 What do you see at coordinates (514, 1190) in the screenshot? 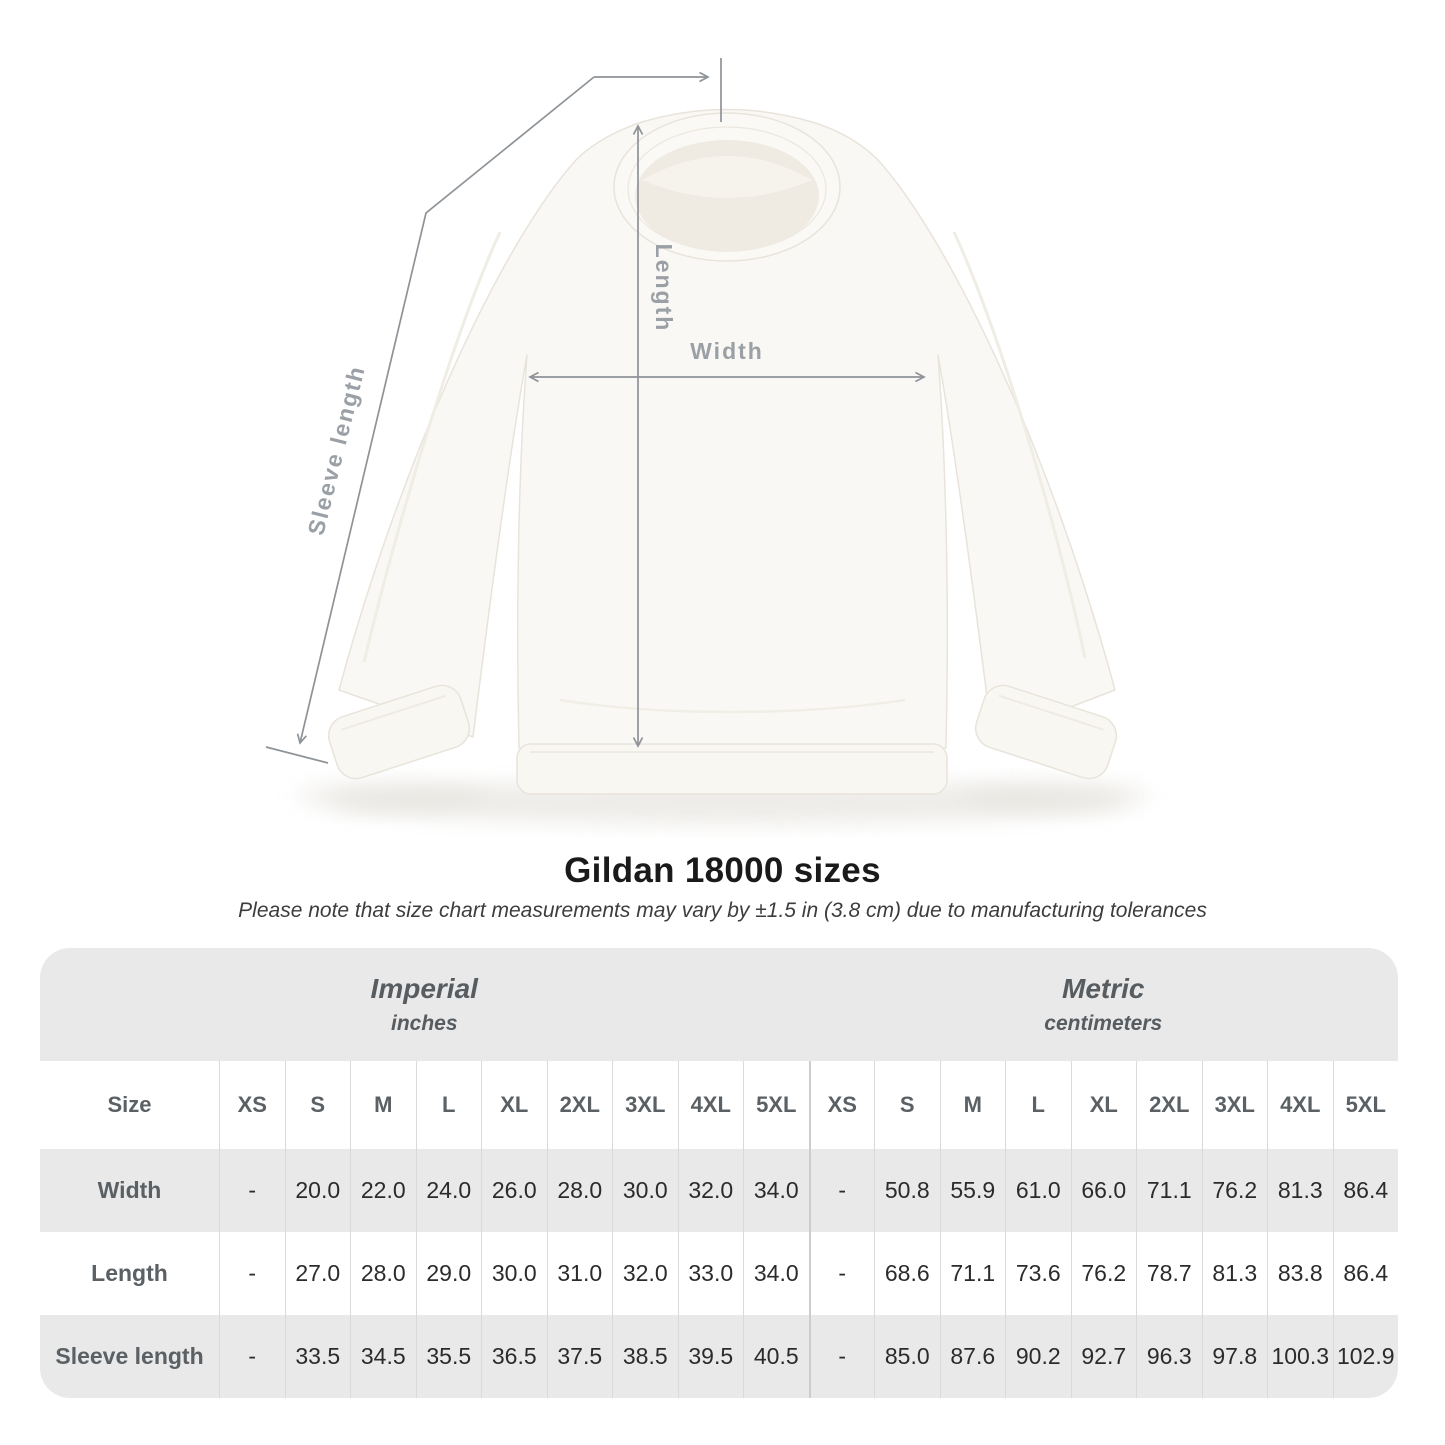
I see `value-cell: 26.0` at bounding box center [514, 1190].